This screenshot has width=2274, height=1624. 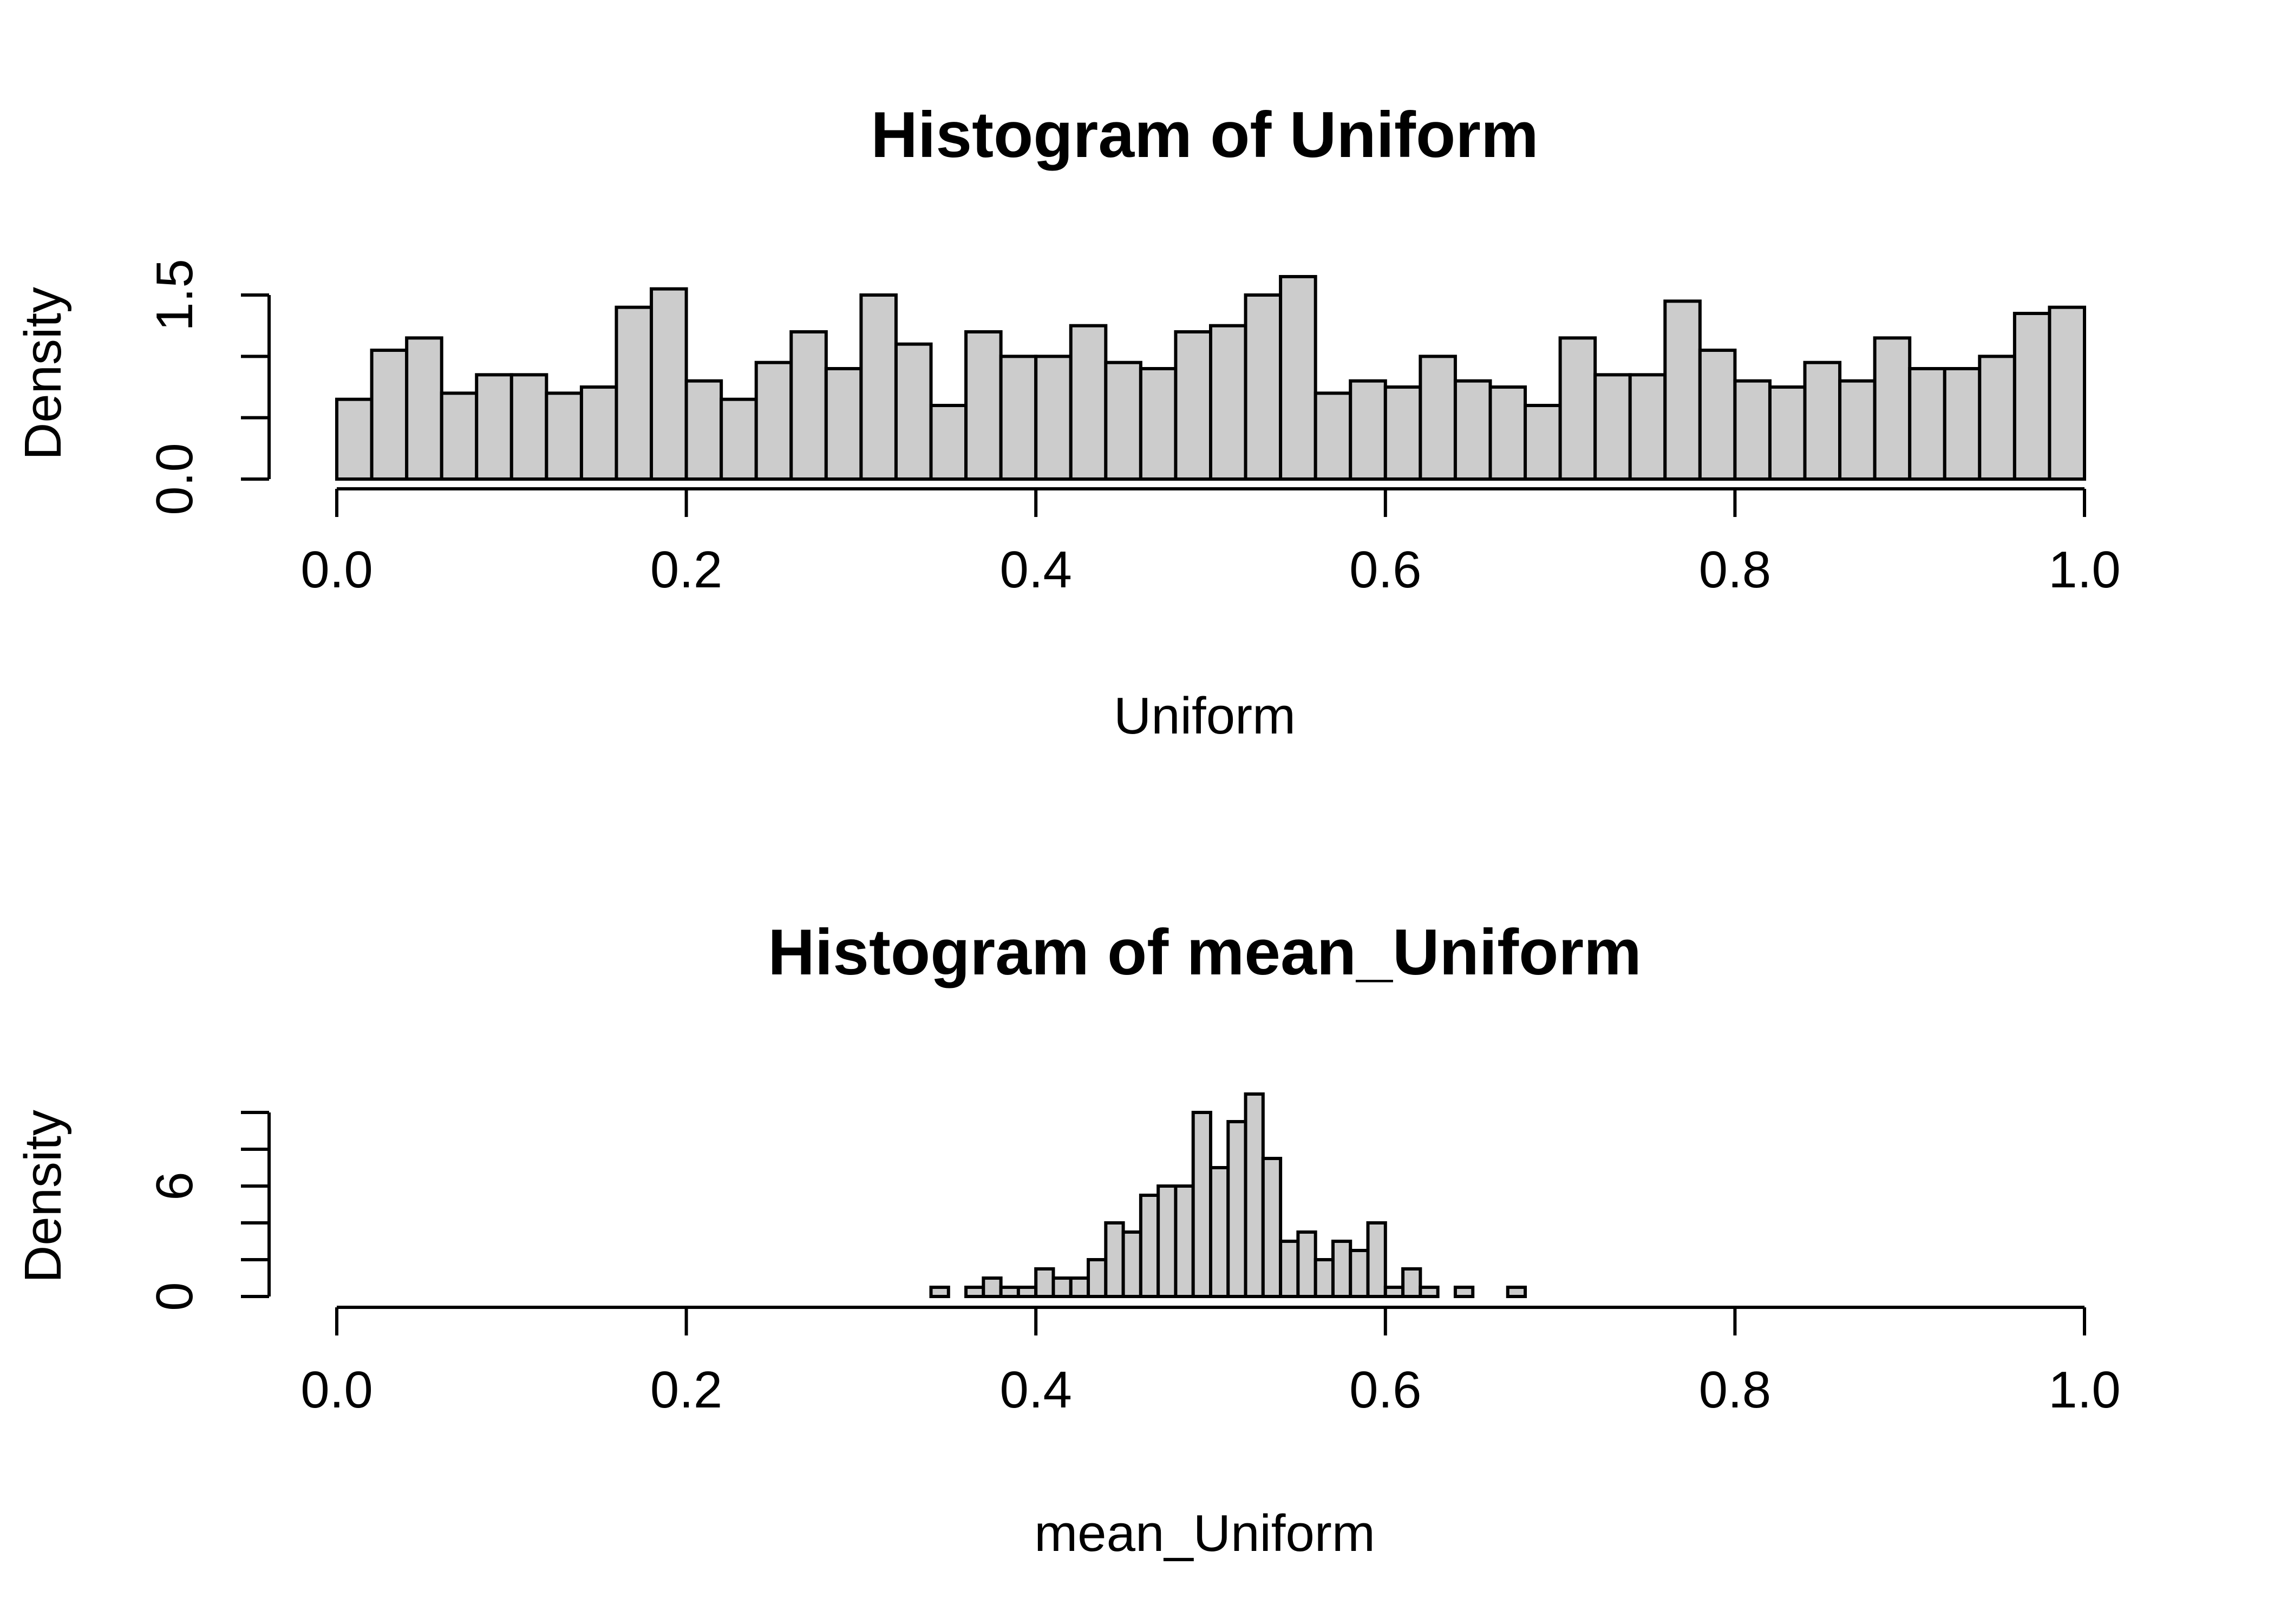 I want to click on y-tick-label: 0.0, so click(x=175, y=479).